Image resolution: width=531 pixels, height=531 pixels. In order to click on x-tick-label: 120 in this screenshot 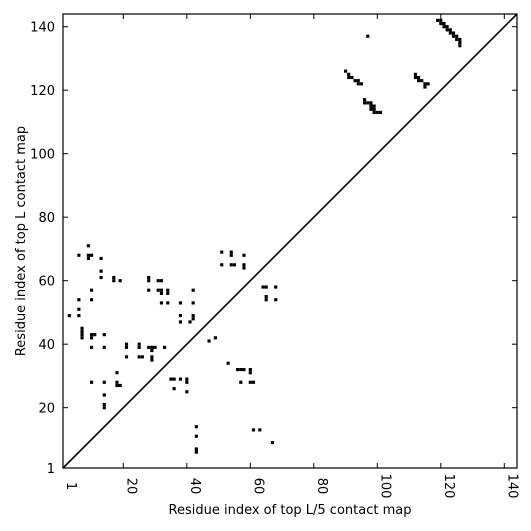, I will do `click(448, 486)`.